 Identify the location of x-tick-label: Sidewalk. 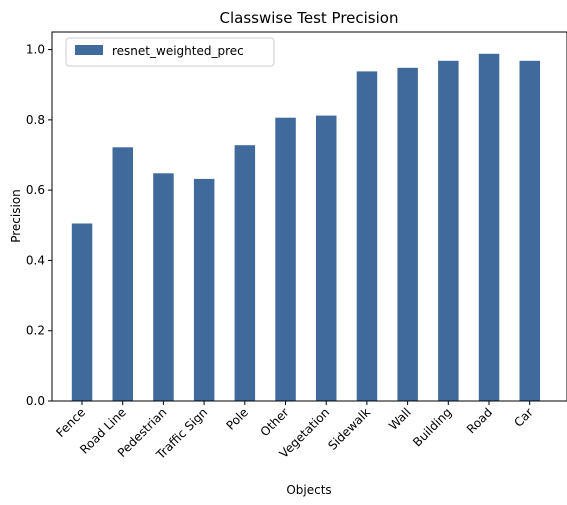
(349, 429).